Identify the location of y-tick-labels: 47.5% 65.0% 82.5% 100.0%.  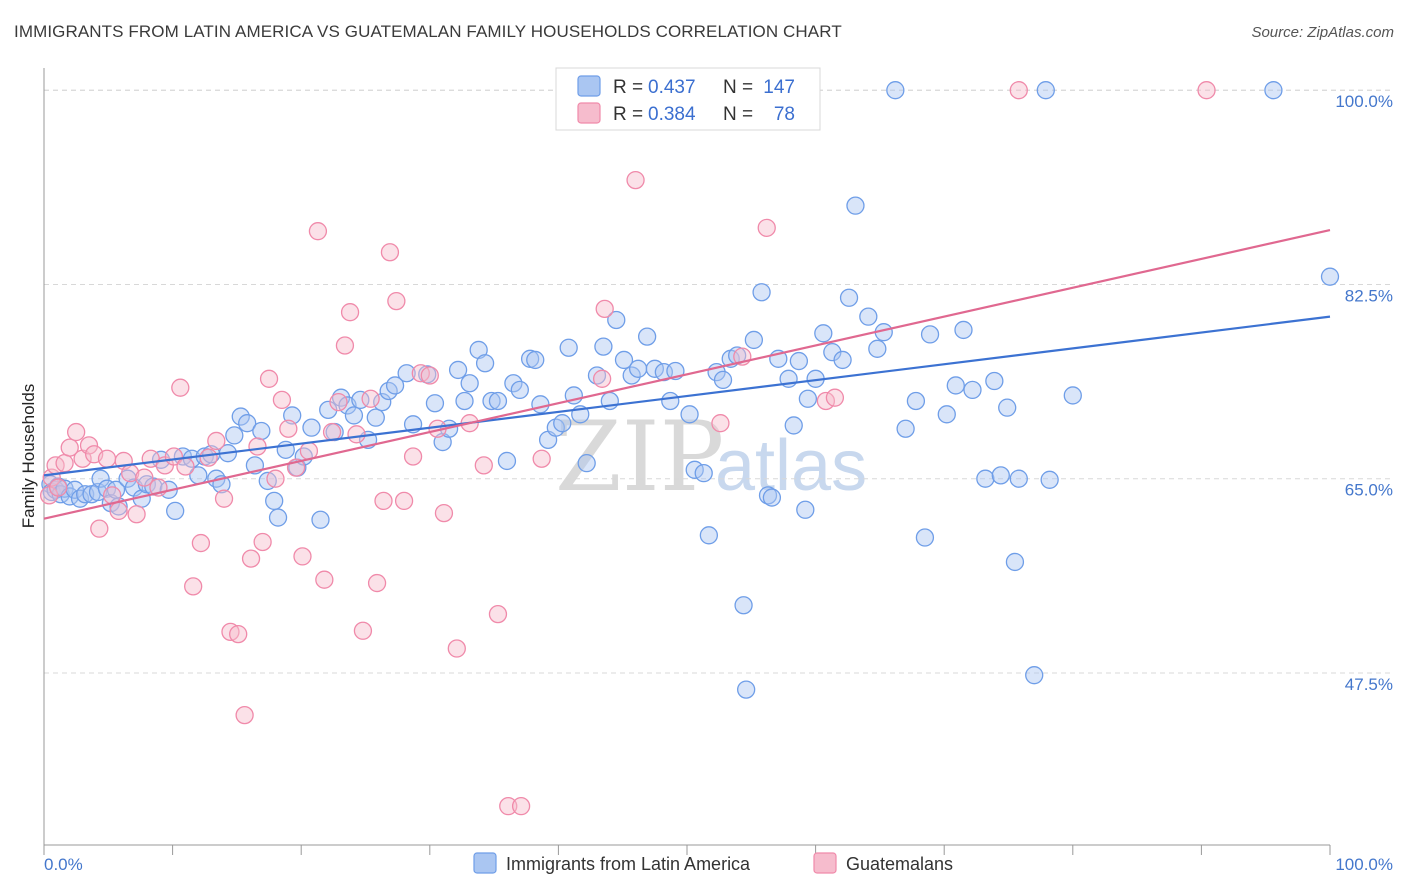
(1364, 393).